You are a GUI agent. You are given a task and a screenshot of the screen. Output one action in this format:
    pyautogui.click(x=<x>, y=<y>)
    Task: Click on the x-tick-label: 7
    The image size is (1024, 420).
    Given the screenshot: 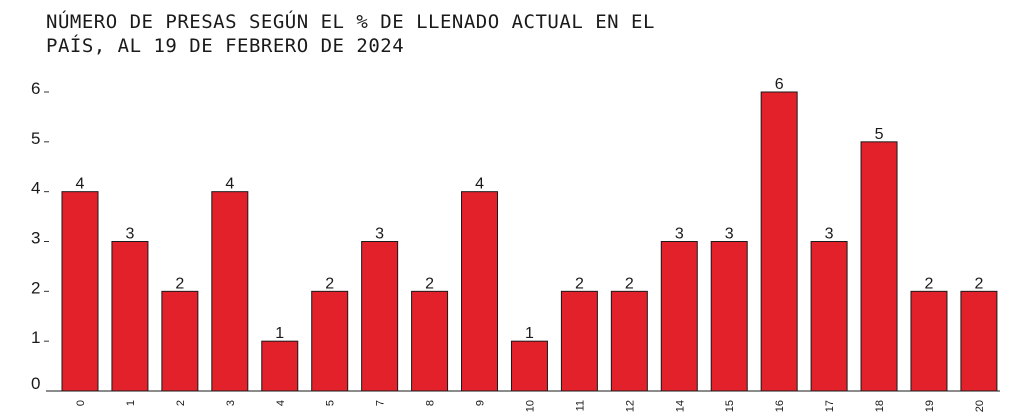 What is the action you would take?
    pyautogui.click(x=381, y=403)
    